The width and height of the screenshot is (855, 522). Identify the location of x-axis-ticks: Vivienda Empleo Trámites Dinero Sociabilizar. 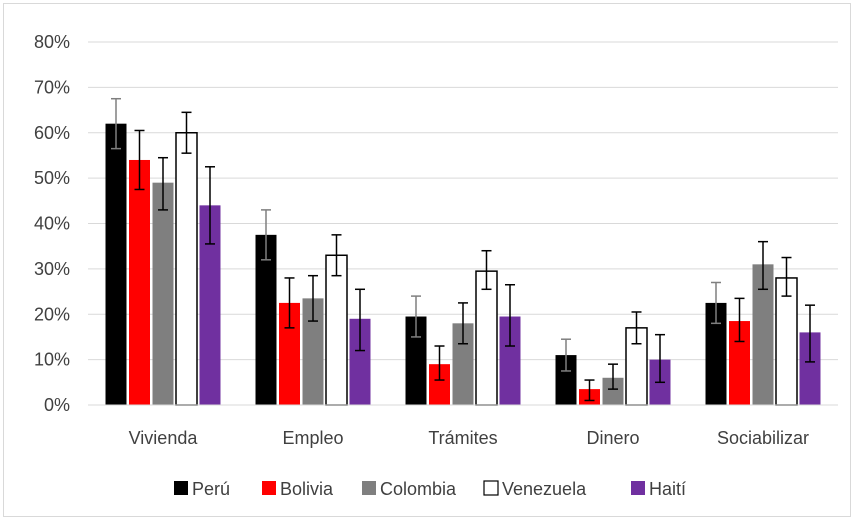
(469, 438).